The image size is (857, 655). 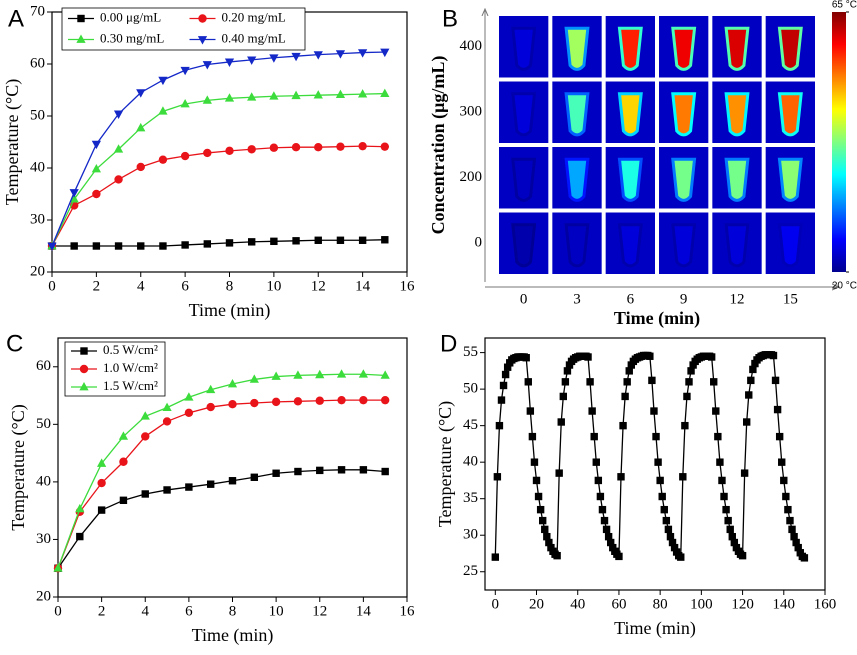 What do you see at coordinates (790, 299) in the screenshot?
I see `x-tick-label: 15` at bounding box center [790, 299].